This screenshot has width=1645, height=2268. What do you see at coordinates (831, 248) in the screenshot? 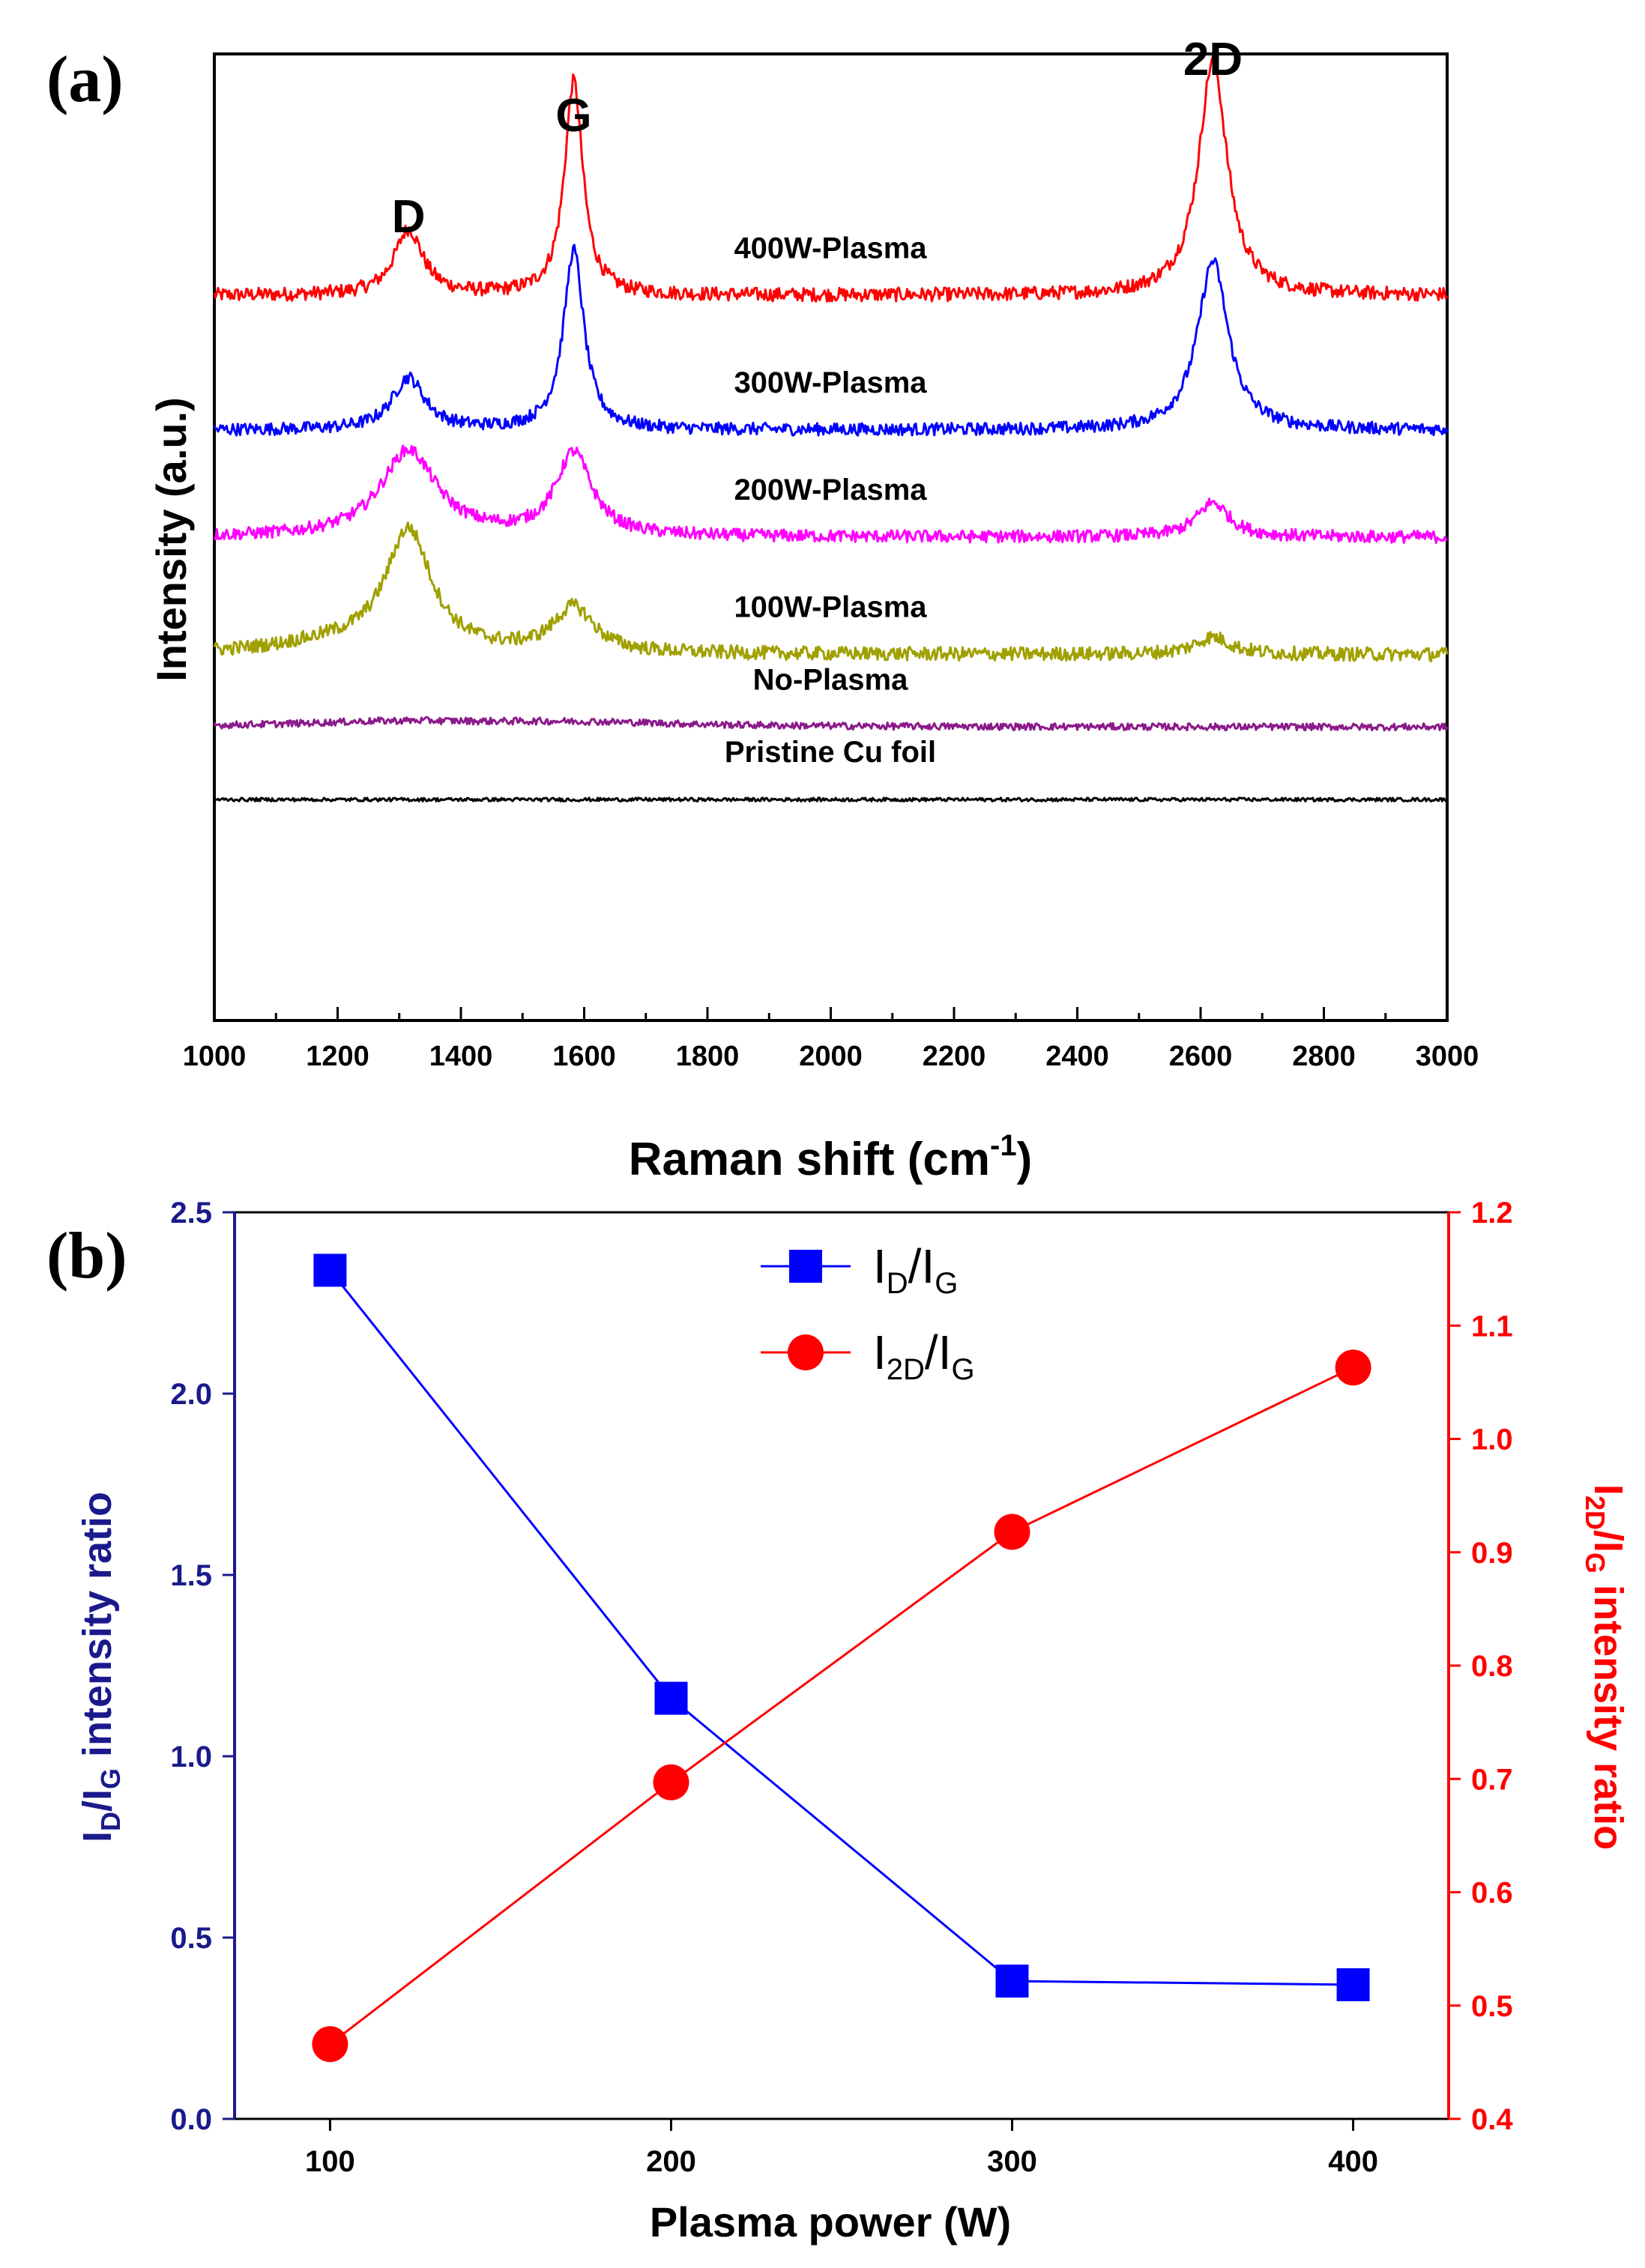
I see `spectrum-label-0: 400W-Plasma` at bounding box center [831, 248].